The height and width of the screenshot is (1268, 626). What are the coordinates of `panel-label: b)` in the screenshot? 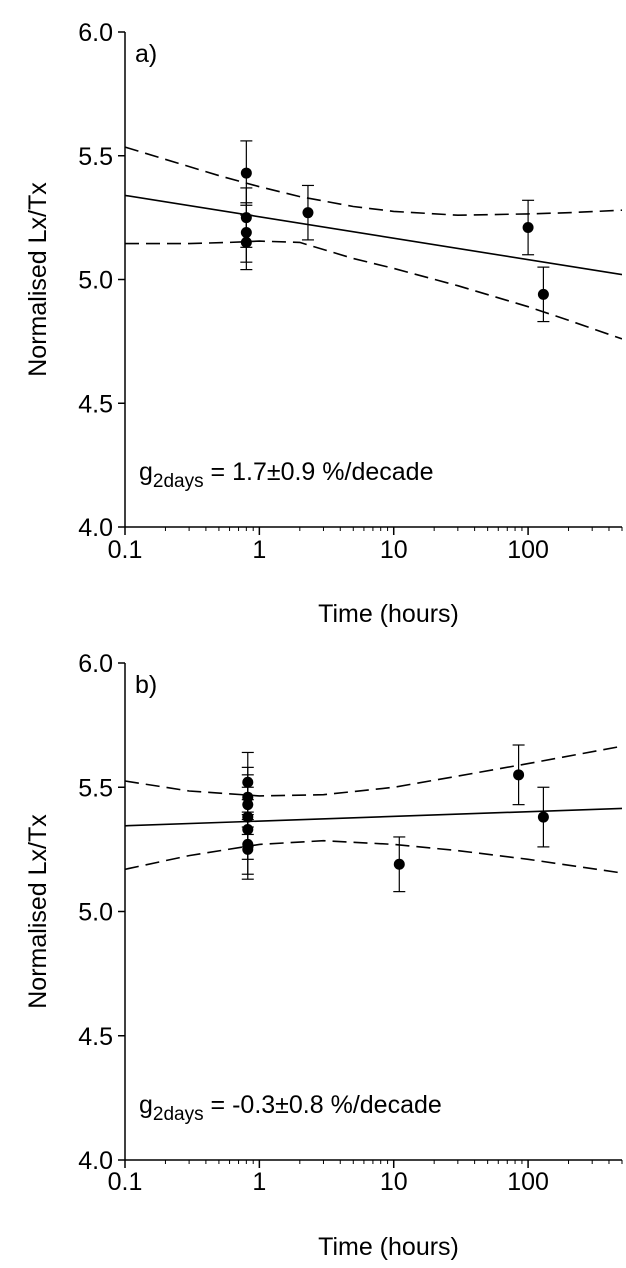 It's located at (146, 685).